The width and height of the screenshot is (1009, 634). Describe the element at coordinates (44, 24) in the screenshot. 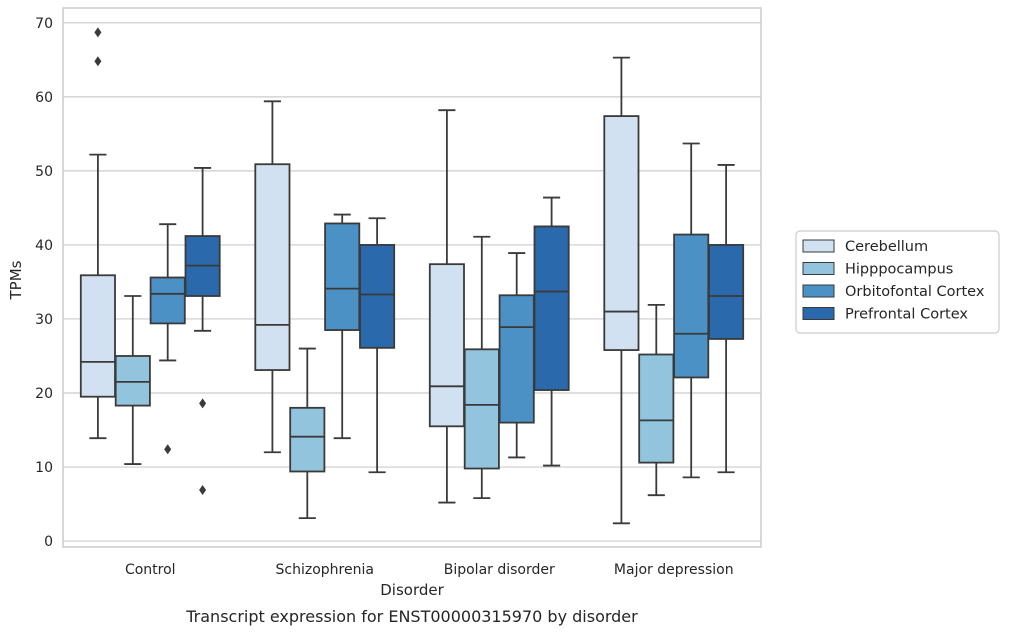

I see `y-tick-70: 70` at that location.